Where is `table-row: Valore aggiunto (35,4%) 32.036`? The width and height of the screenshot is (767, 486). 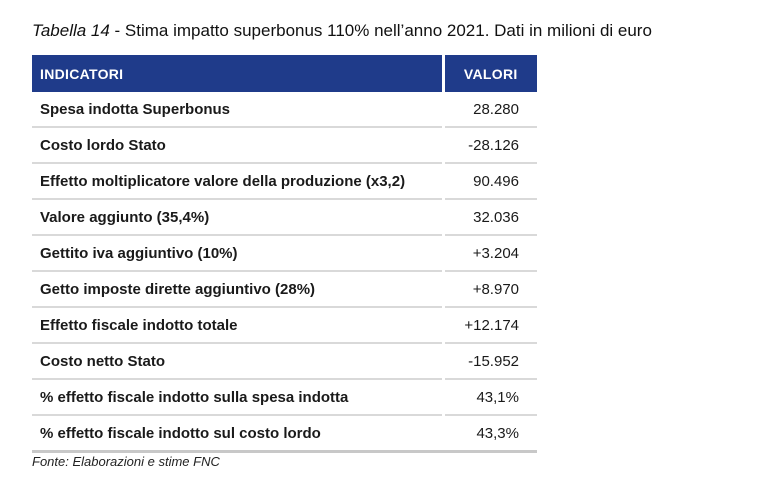
table-row: Valore aggiunto (35,4%) 32.036 is located at coordinates (284, 217).